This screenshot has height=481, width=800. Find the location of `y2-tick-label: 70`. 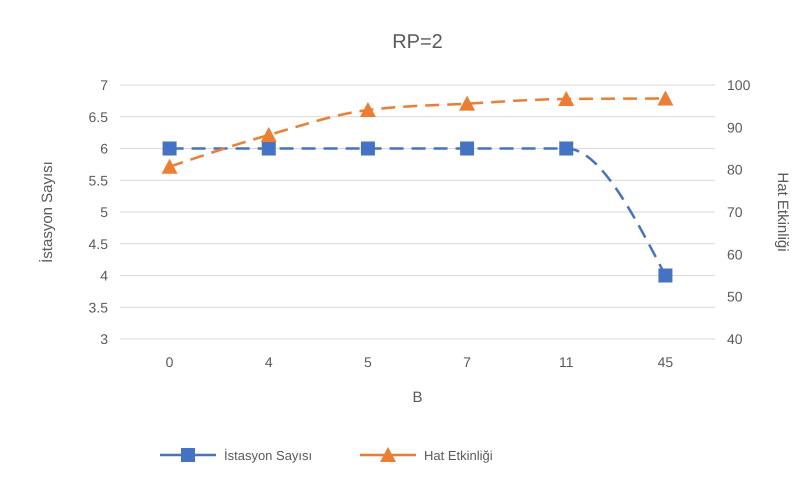

y2-tick-label: 70 is located at coordinates (735, 212).